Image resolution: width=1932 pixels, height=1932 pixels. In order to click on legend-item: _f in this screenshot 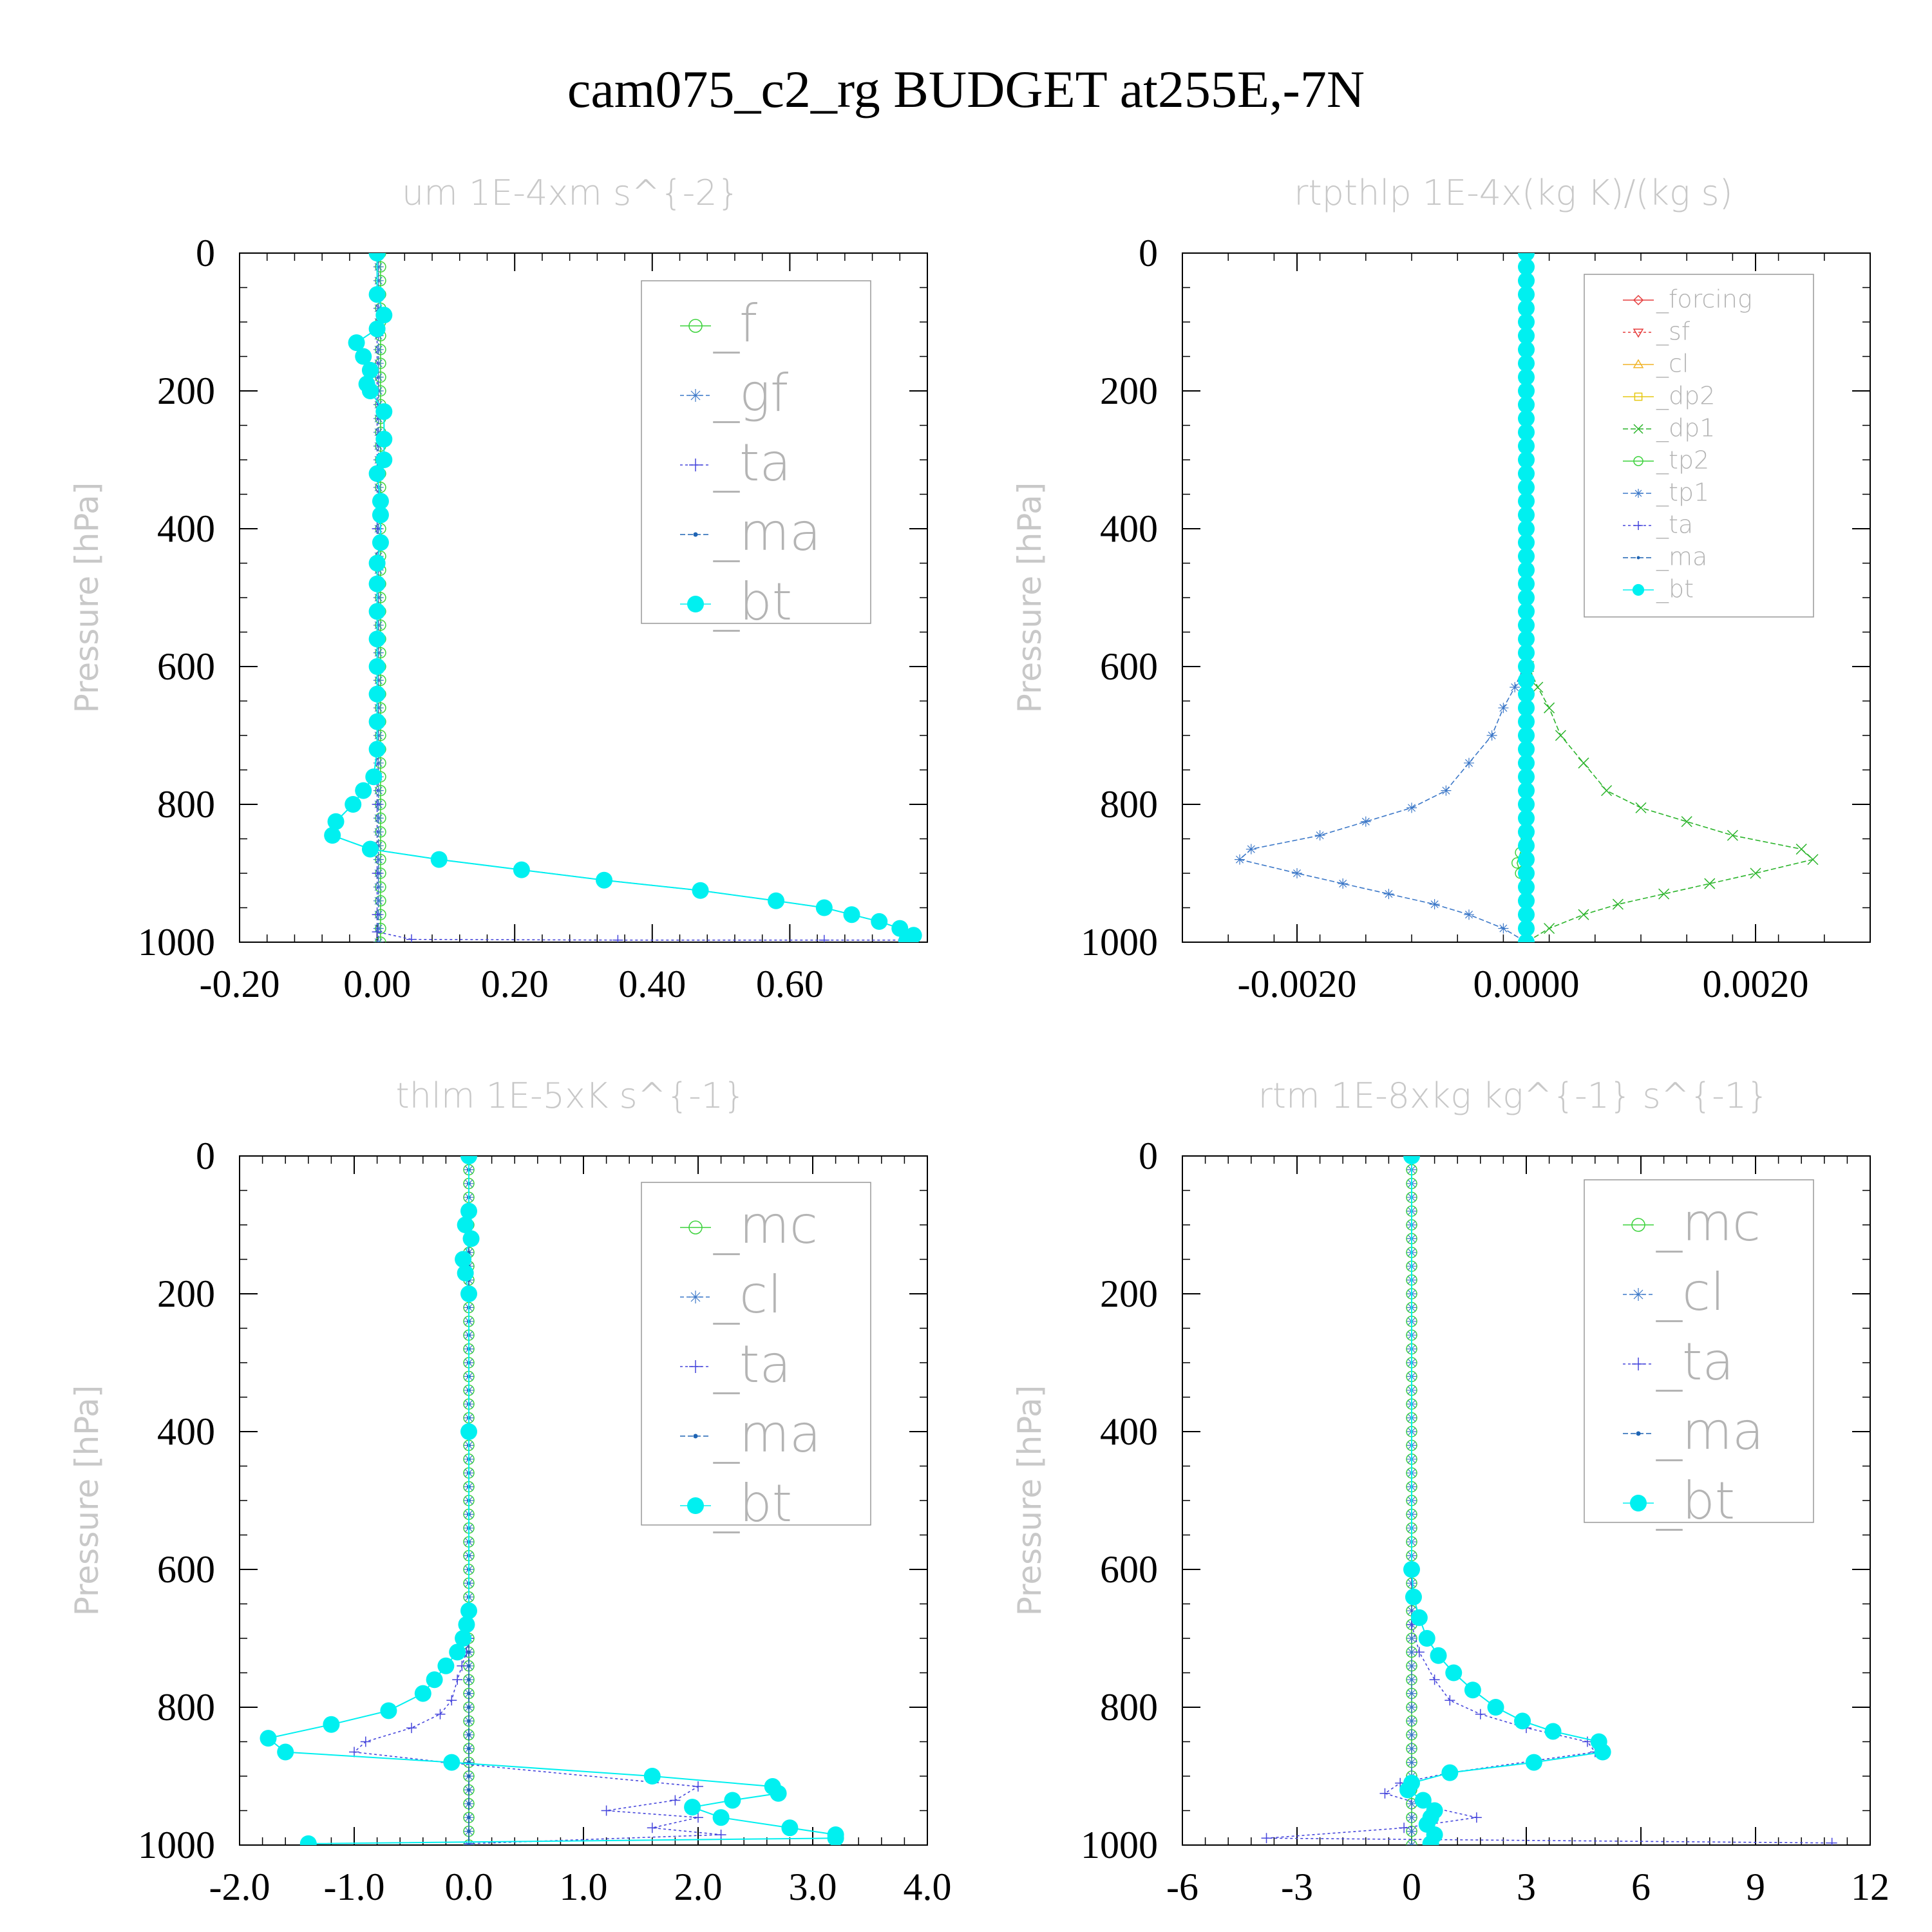, I will do `click(718, 324)`.